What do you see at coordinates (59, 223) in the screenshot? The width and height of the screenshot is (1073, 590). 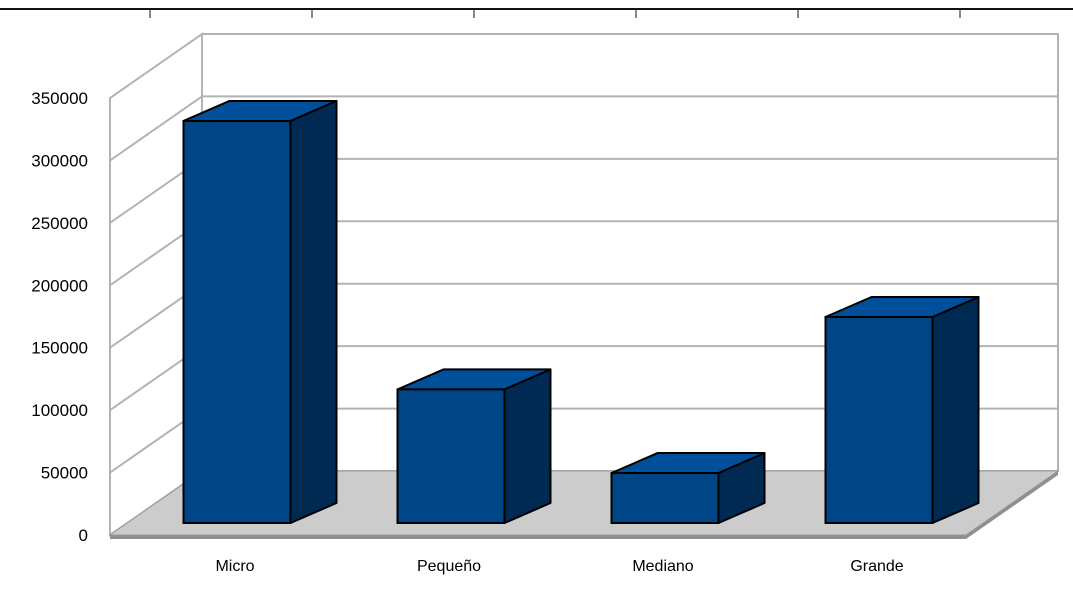 I see `y-tick-label: 250000` at bounding box center [59, 223].